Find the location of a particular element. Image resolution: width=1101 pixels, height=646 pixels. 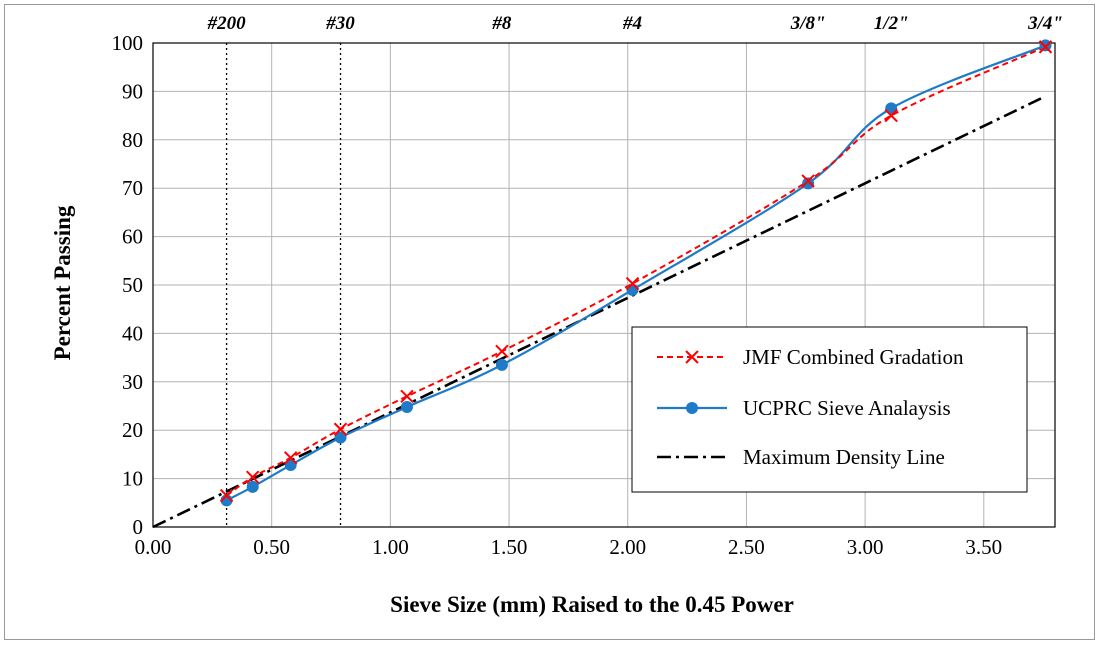

x-axis-title: Sieve Size (mm) Raised to the 0.45 Power is located at coordinates (592, 604).